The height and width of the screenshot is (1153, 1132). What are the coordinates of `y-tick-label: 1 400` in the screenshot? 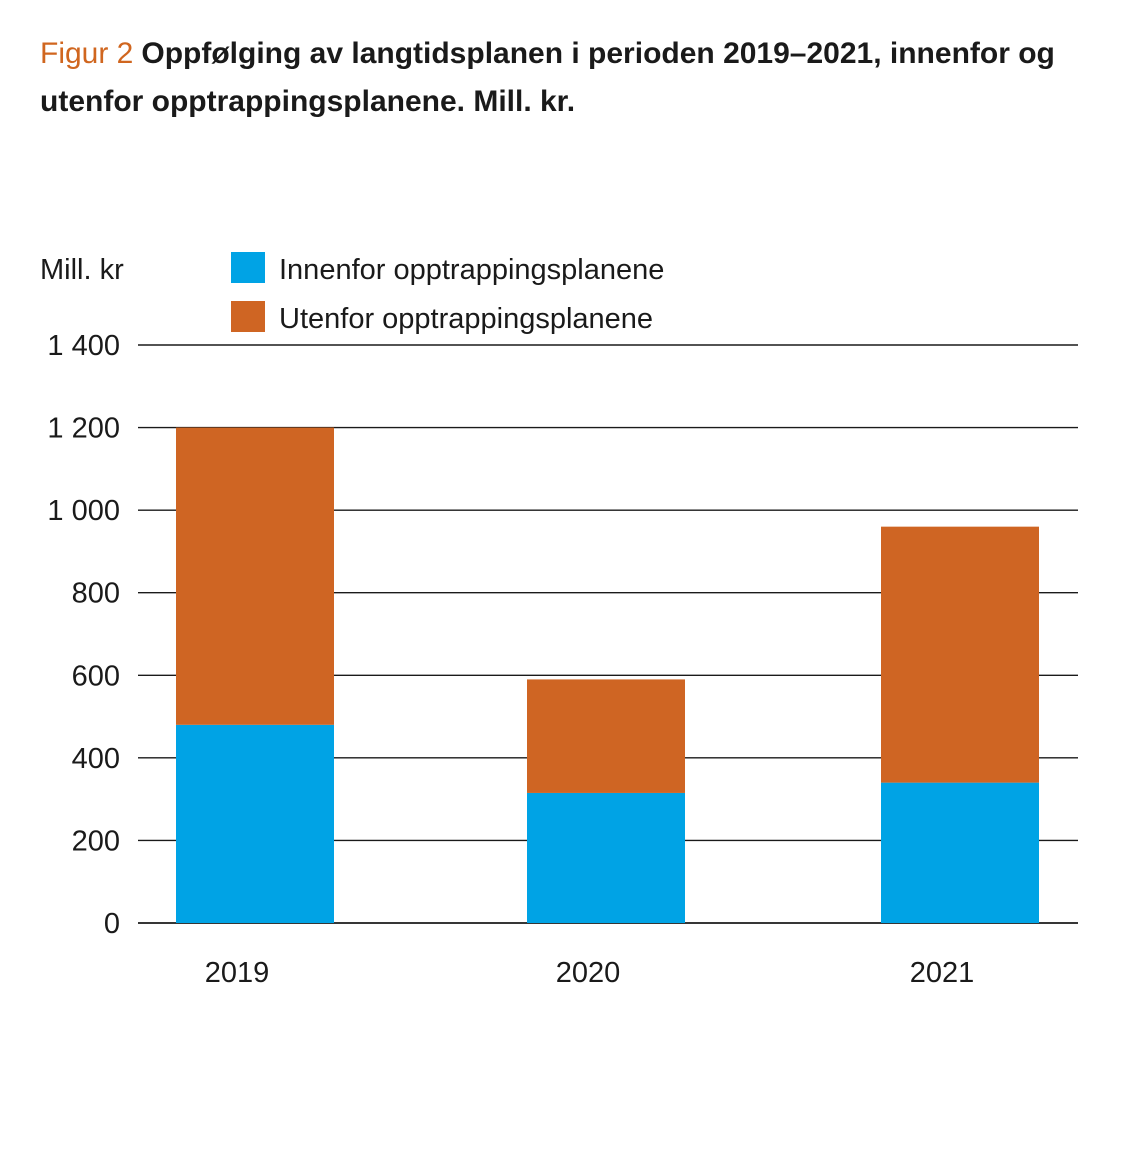 It's located at (83, 346).